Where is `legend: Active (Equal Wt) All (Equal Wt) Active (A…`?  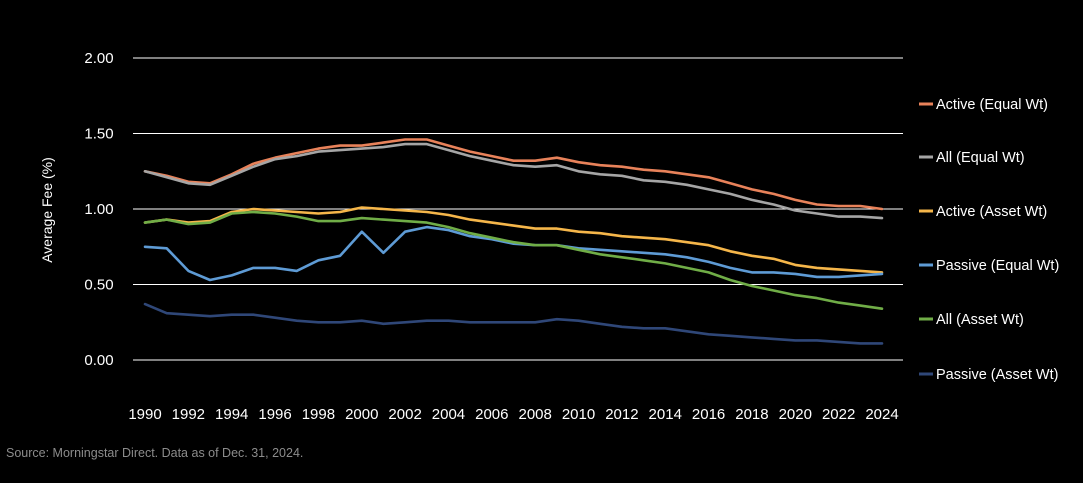 legend: Active (Equal Wt) All (Equal Wt) Active (A… is located at coordinates (989, 240).